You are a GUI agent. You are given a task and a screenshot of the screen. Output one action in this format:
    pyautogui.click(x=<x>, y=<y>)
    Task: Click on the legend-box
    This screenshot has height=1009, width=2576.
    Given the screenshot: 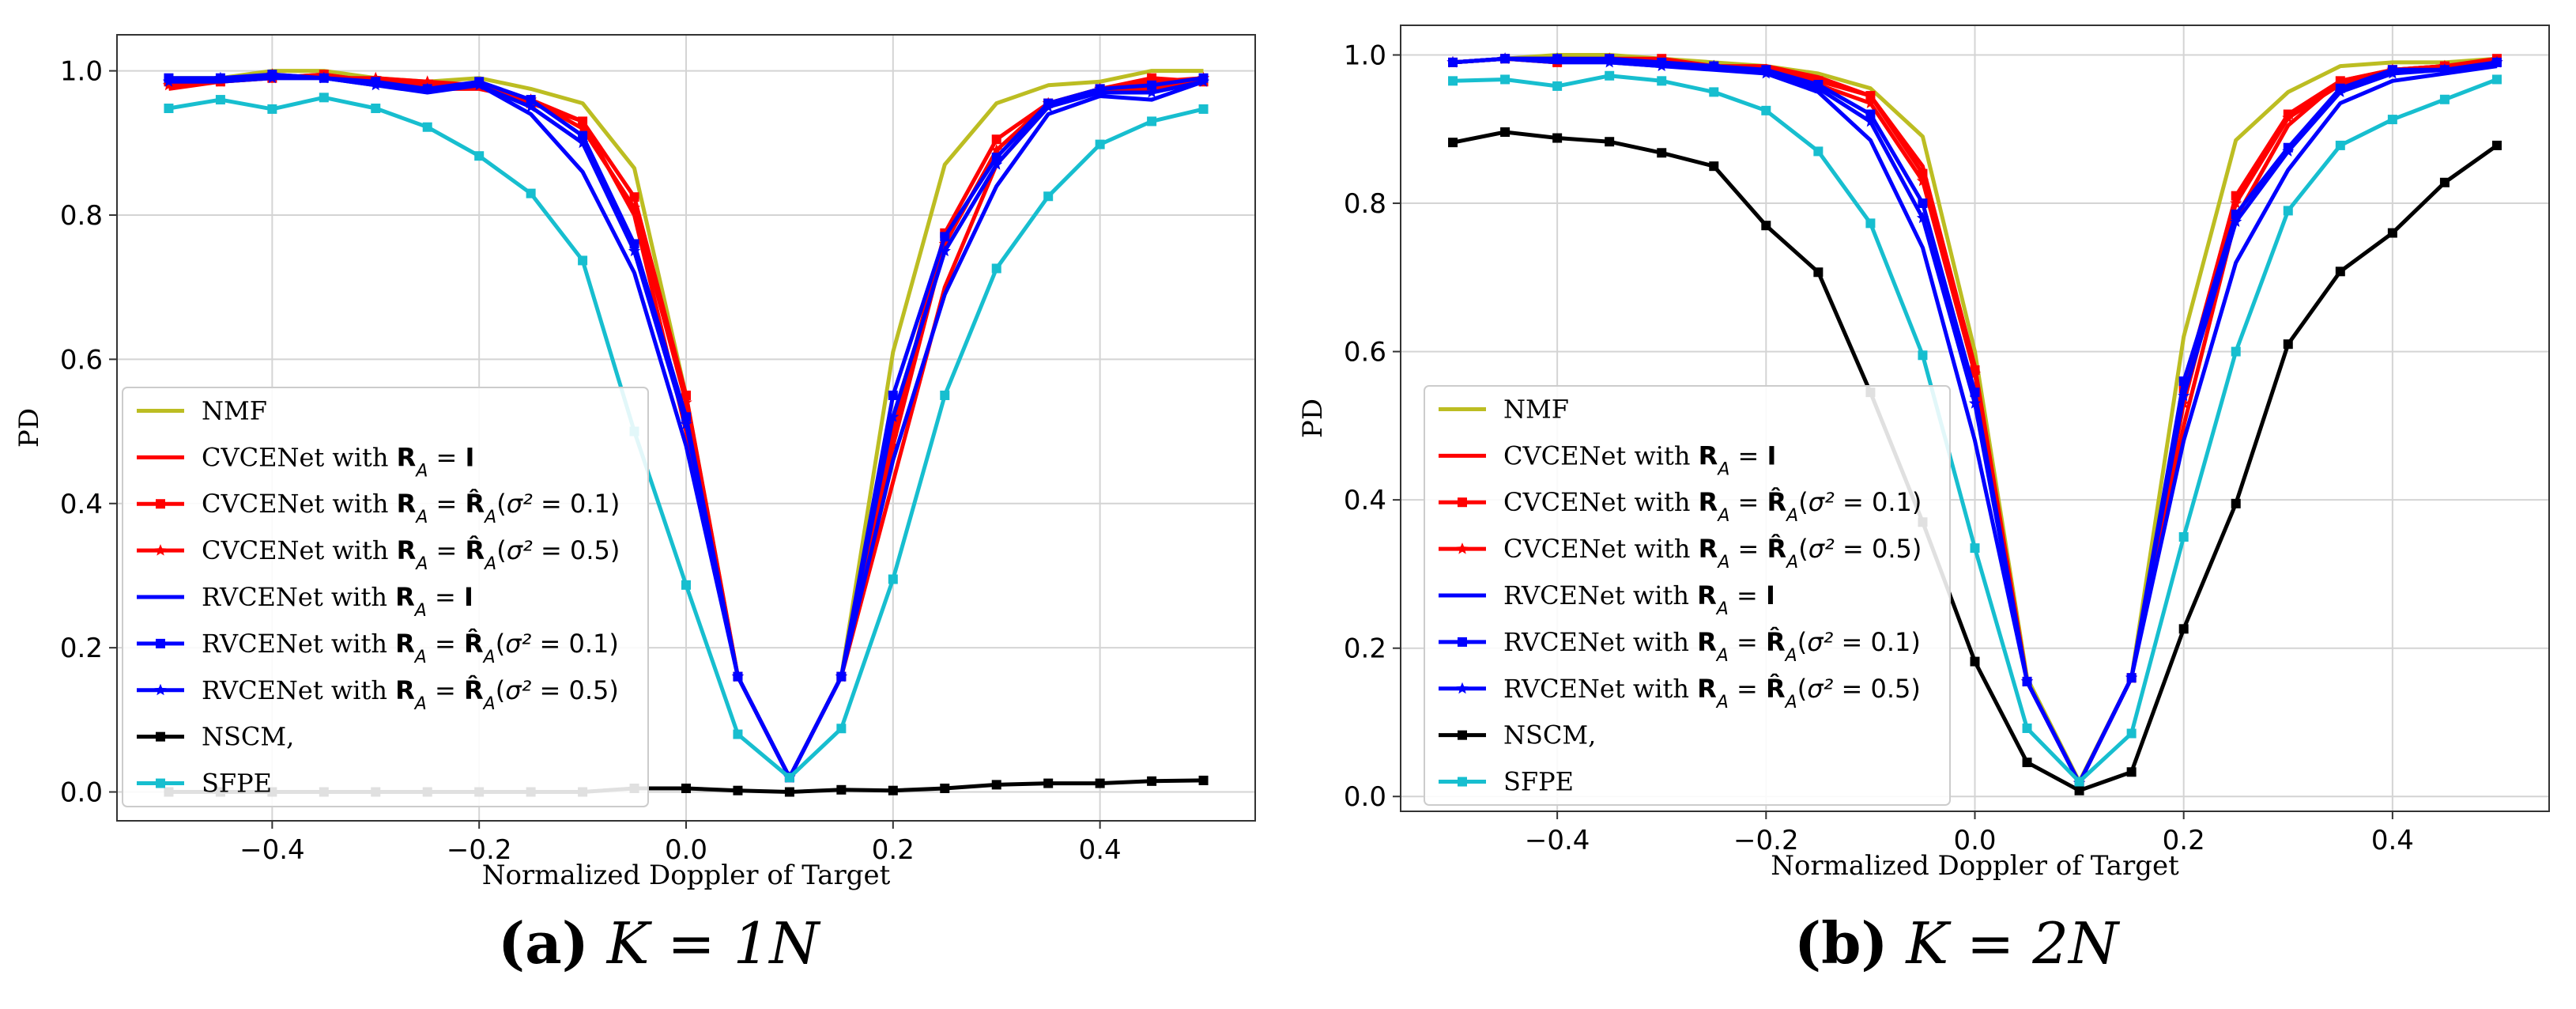 What is the action you would take?
    pyautogui.click(x=1688, y=595)
    